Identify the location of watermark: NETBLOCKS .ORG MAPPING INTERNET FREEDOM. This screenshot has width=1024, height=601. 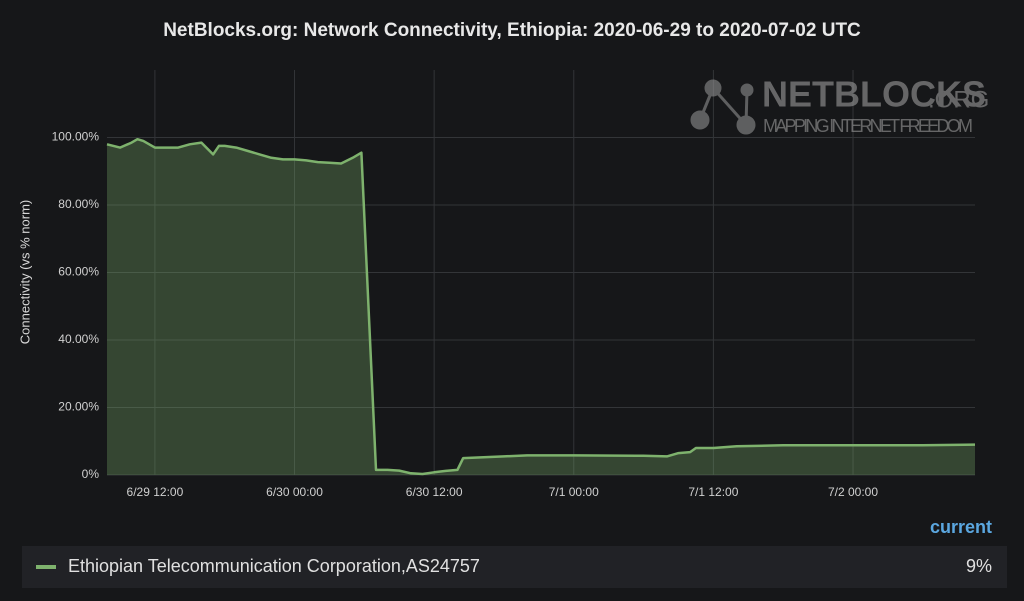
(839, 105).